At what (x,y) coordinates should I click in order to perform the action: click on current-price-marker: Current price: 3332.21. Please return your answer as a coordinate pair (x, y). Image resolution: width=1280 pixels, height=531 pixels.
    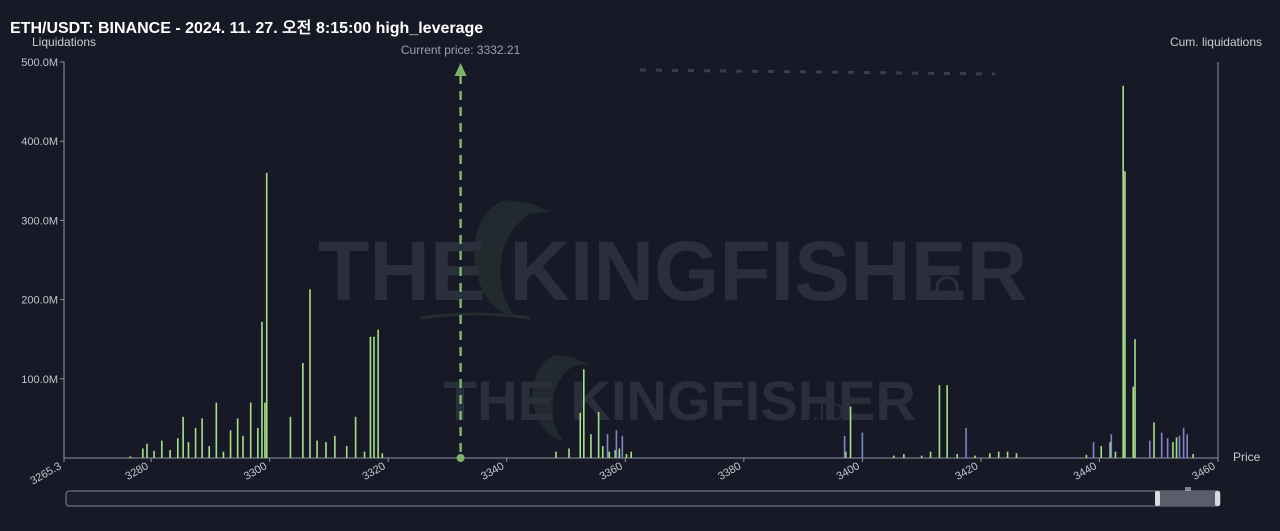
    Looking at the image, I should click on (461, 252).